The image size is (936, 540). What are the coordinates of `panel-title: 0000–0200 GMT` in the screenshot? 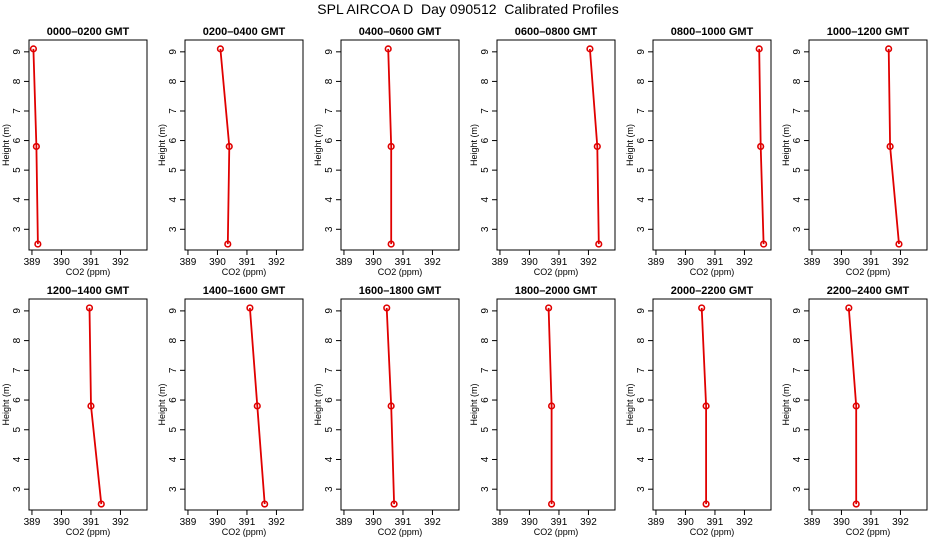 It's located at (88, 32).